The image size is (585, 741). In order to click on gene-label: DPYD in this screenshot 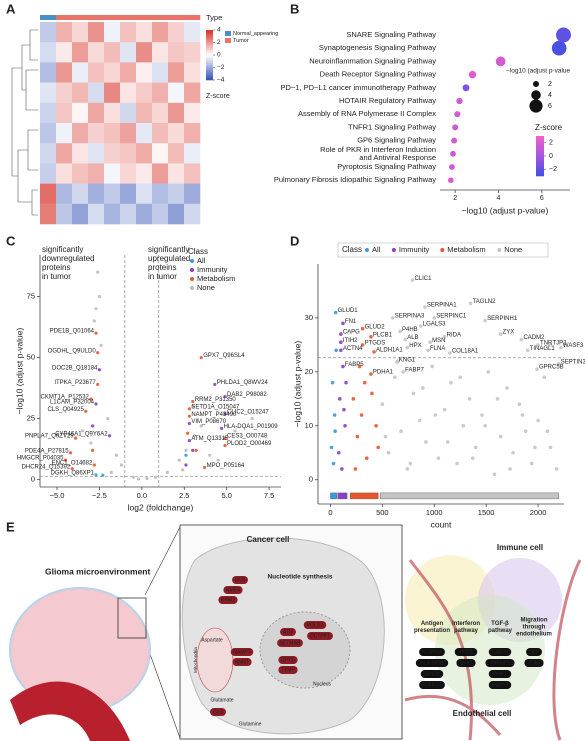, I will do `click(288, 661)`.